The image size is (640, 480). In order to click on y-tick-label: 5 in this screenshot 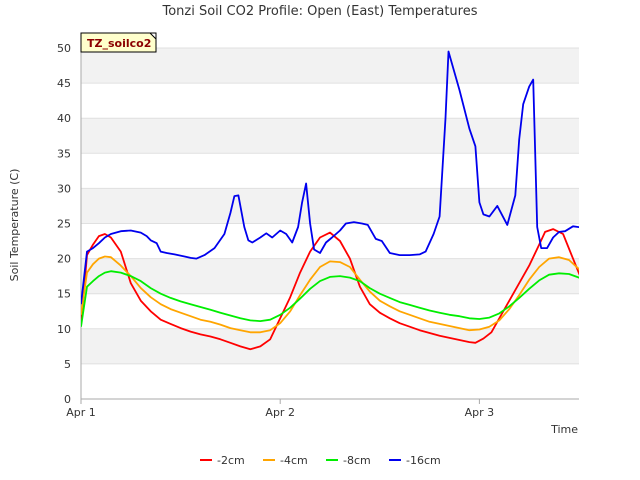, I will do `click(67, 364)`.